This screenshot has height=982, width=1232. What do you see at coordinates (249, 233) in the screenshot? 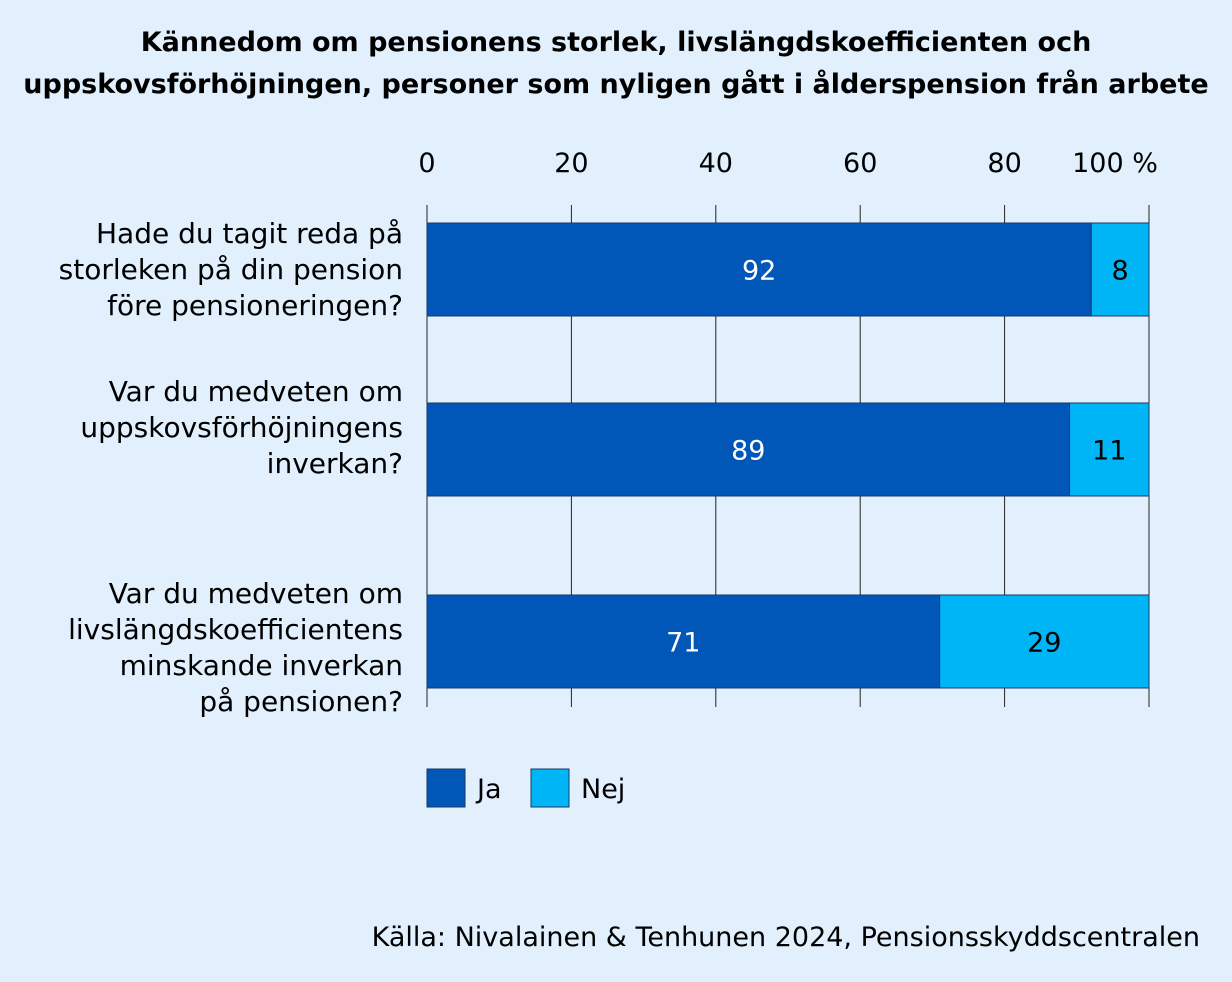
I see `category-label: Hade du tagit reda på` at bounding box center [249, 233].